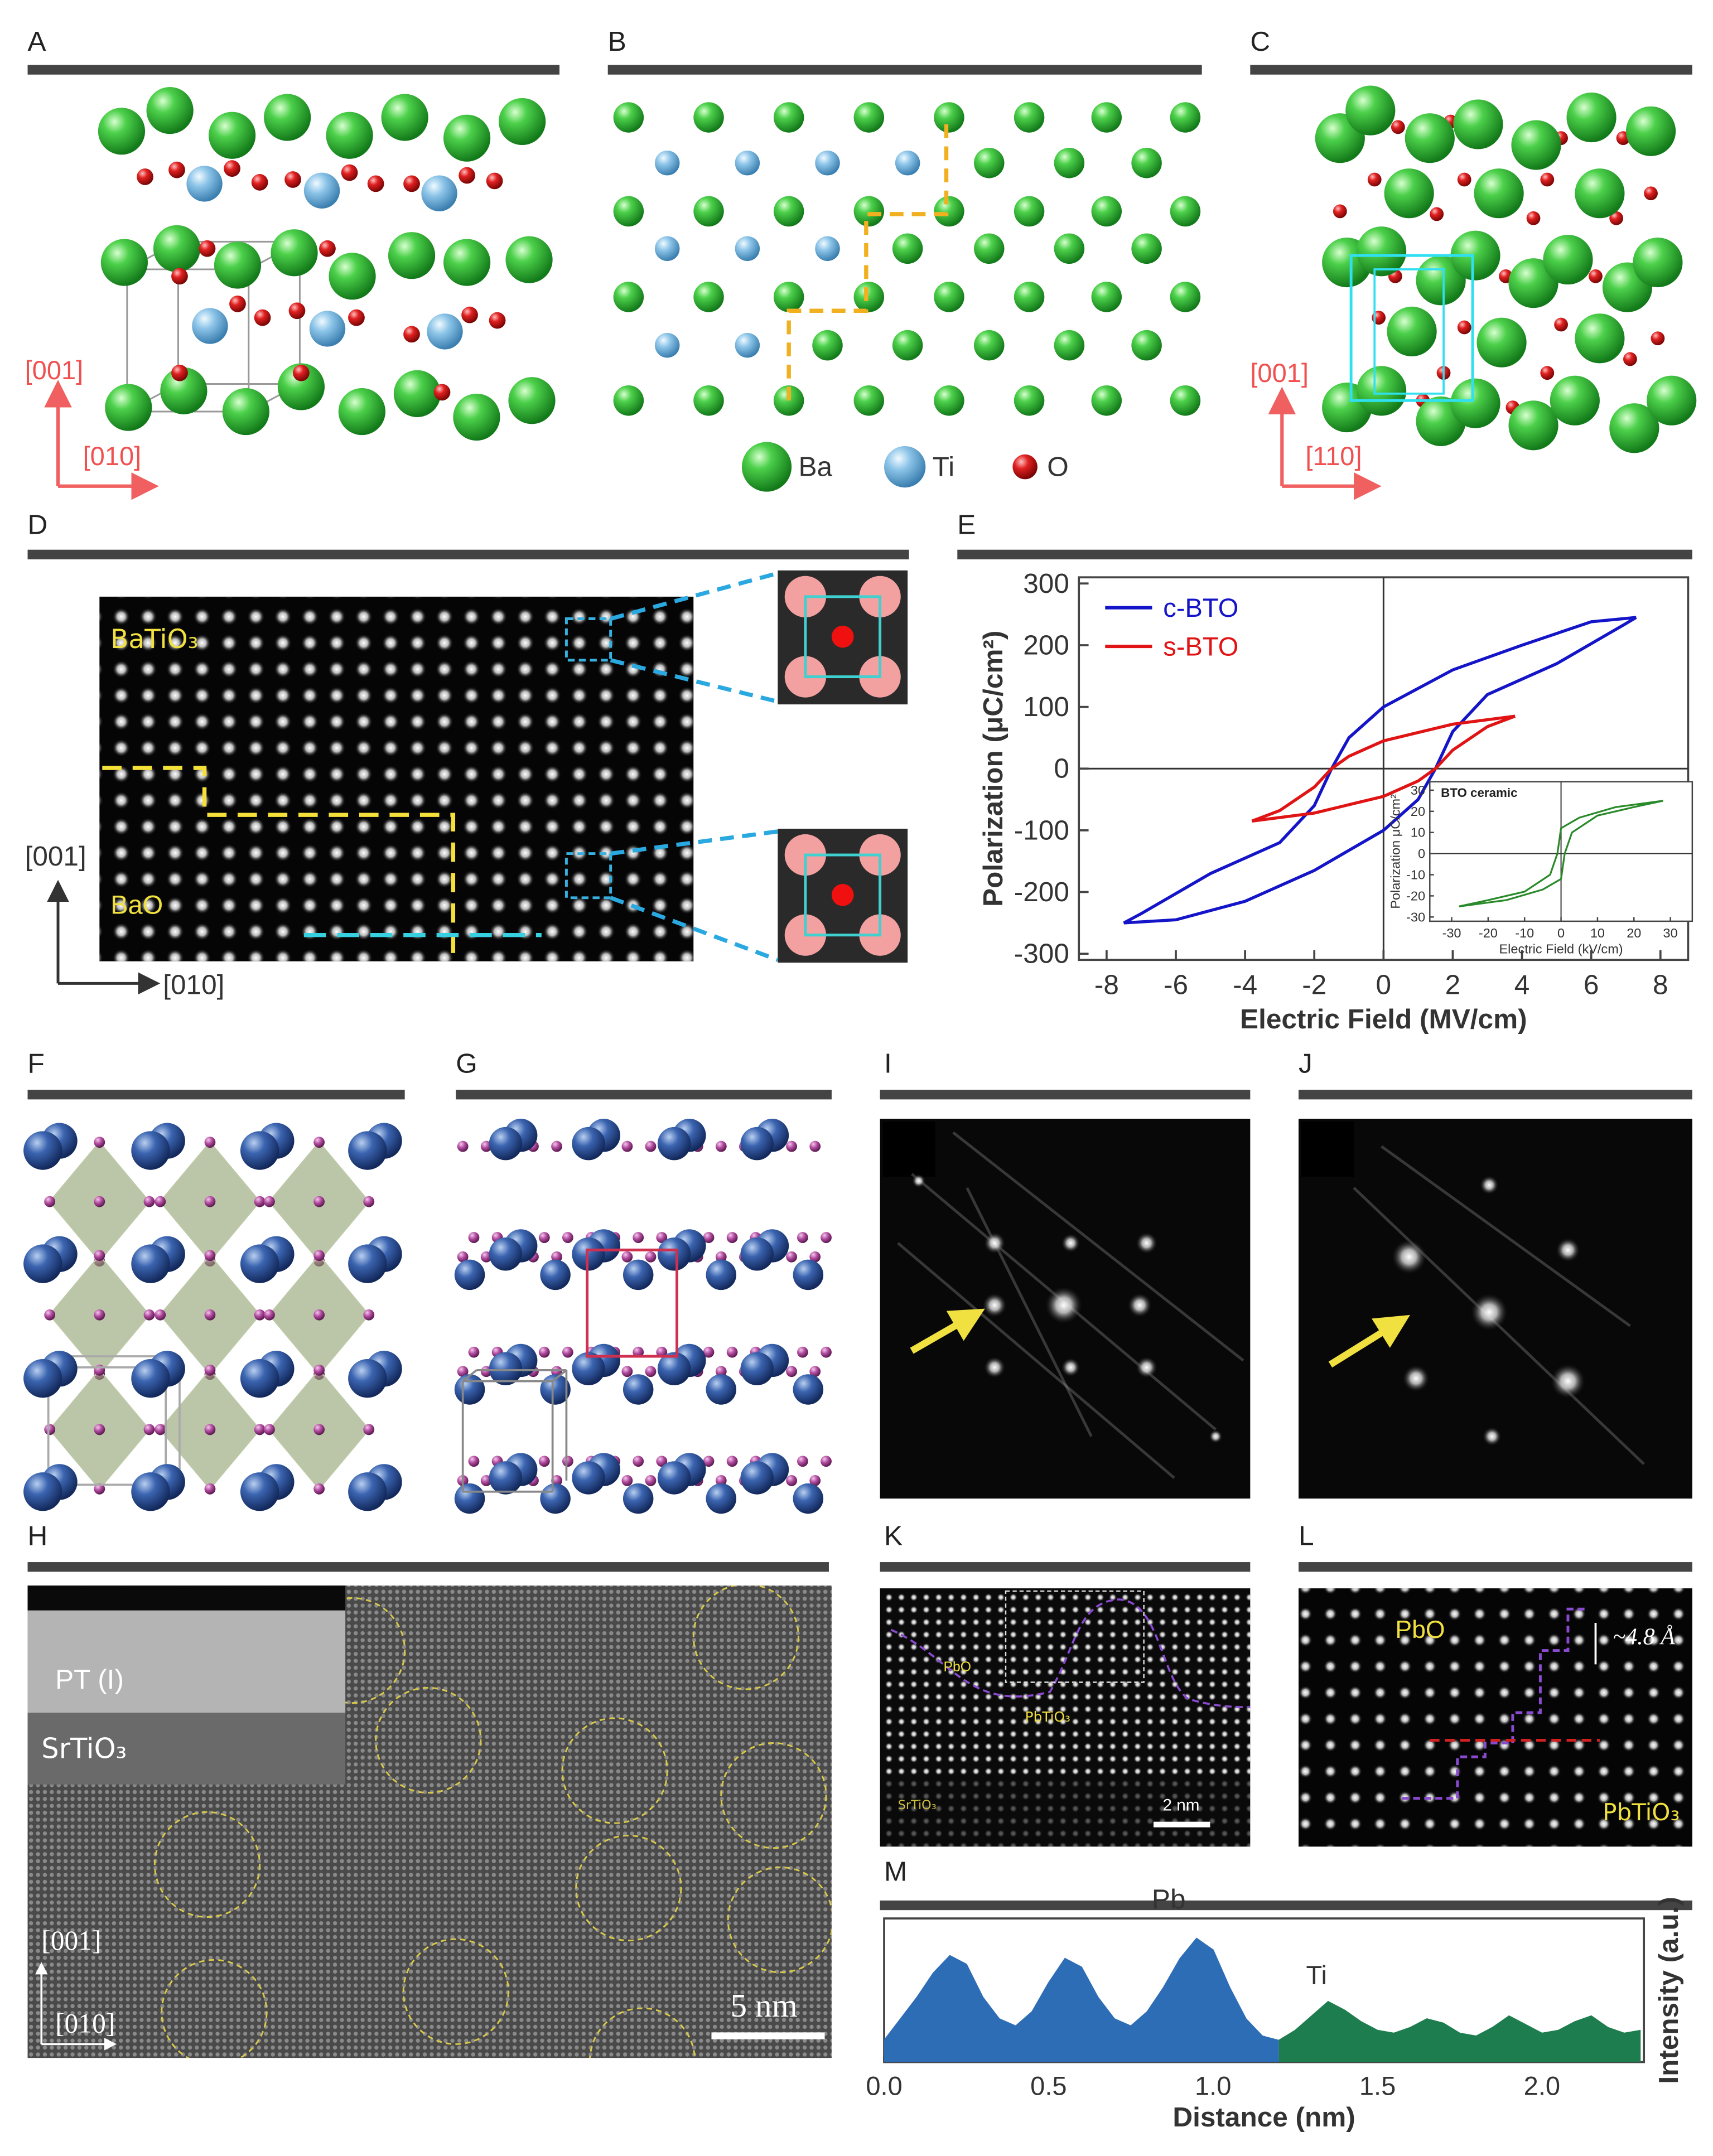 The image size is (1713, 2156). Describe the element at coordinates (1316, 429) in the screenshot. I see `axes-c: [001] [110]` at that location.